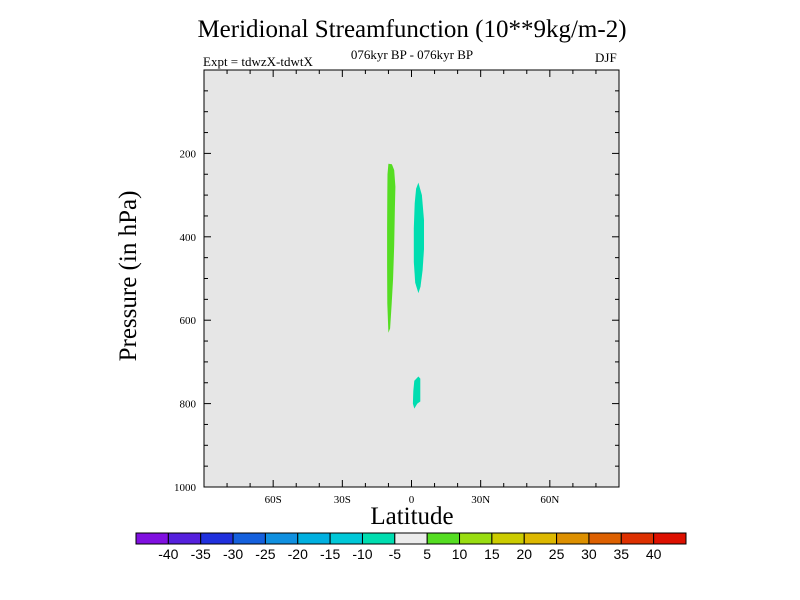 The height and width of the screenshot is (600, 800). Describe the element at coordinates (188, 321) in the screenshot. I see `y-tick-label: 600` at that location.